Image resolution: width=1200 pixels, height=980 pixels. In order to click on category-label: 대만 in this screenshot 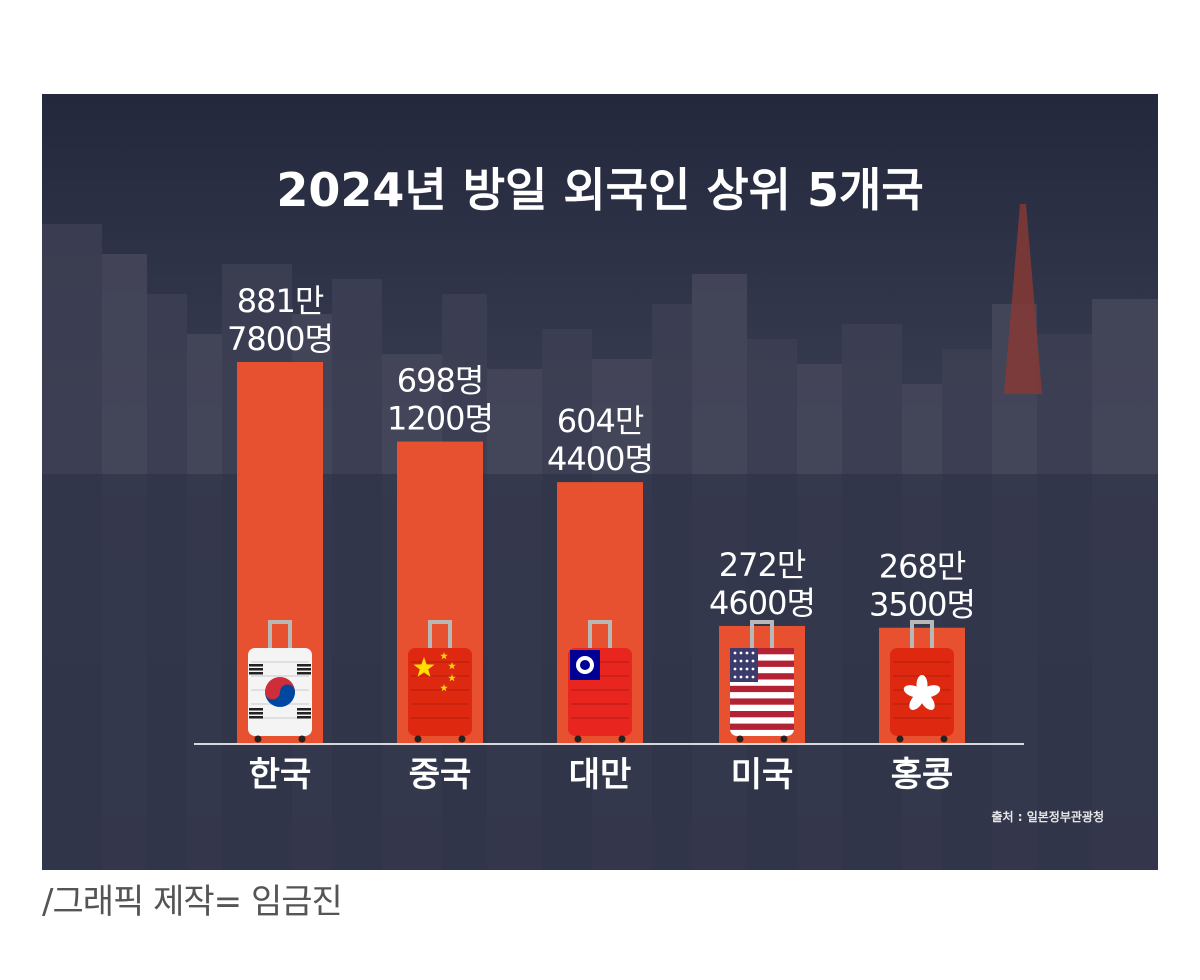, I will do `click(600, 775)`.